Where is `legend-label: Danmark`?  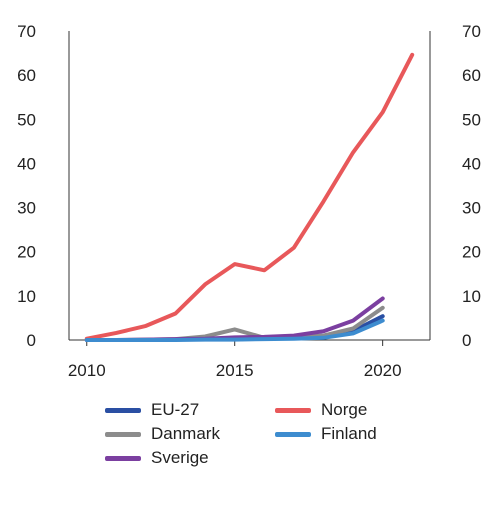 legend-label: Danmark is located at coordinates (185, 433).